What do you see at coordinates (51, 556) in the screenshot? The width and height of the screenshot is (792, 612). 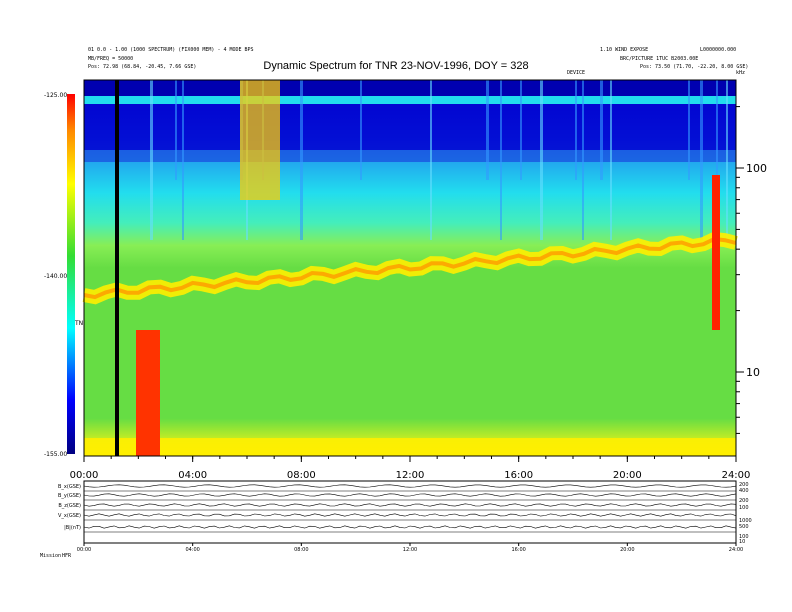 I see `footer-mission: Mission` at bounding box center [51, 556].